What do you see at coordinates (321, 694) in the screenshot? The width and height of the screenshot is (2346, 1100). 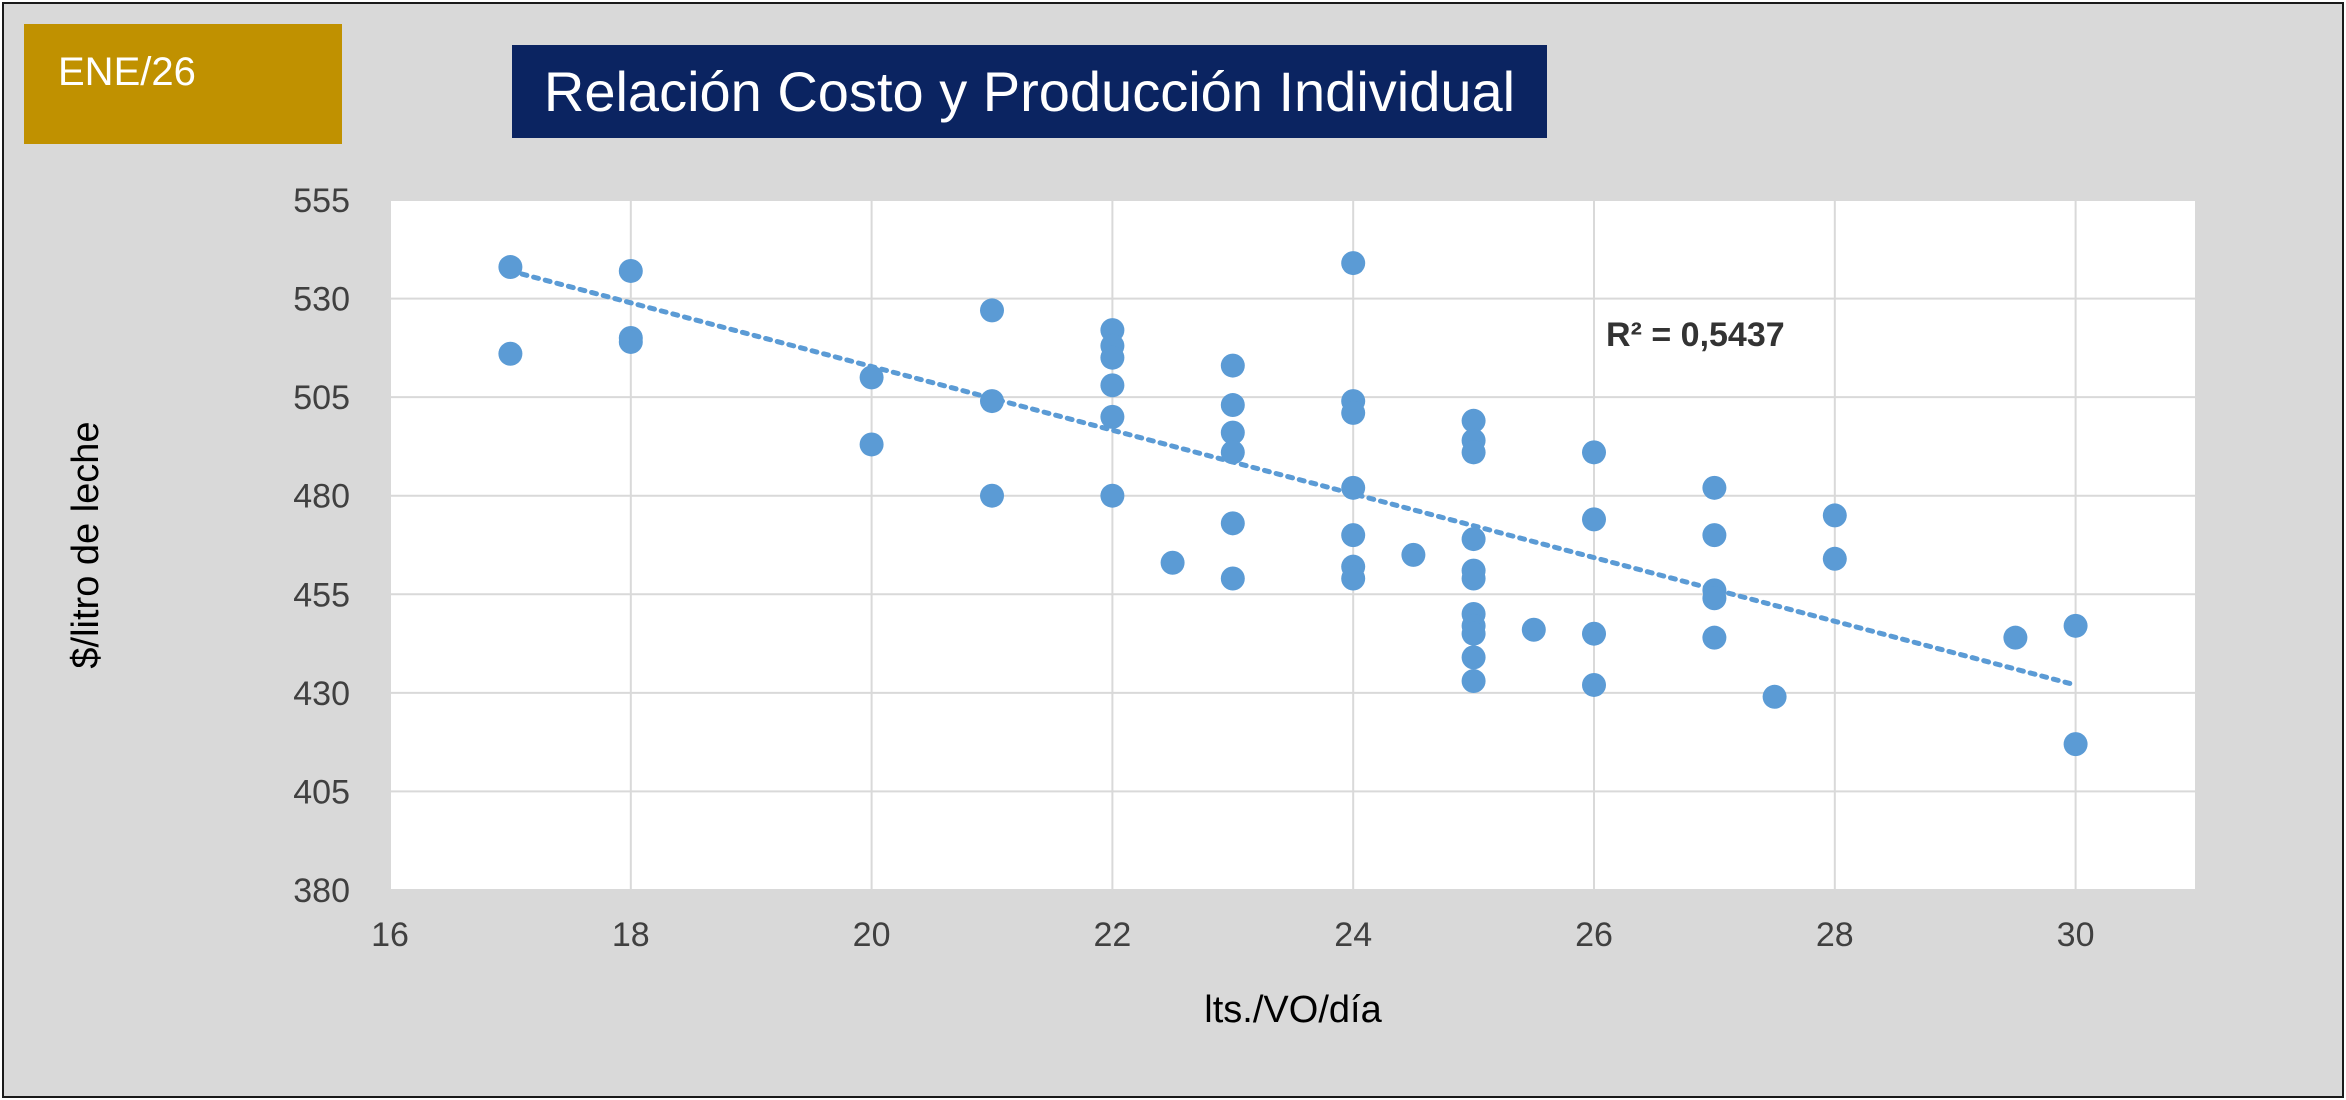 I see `y-tick-label: 430` at bounding box center [321, 694].